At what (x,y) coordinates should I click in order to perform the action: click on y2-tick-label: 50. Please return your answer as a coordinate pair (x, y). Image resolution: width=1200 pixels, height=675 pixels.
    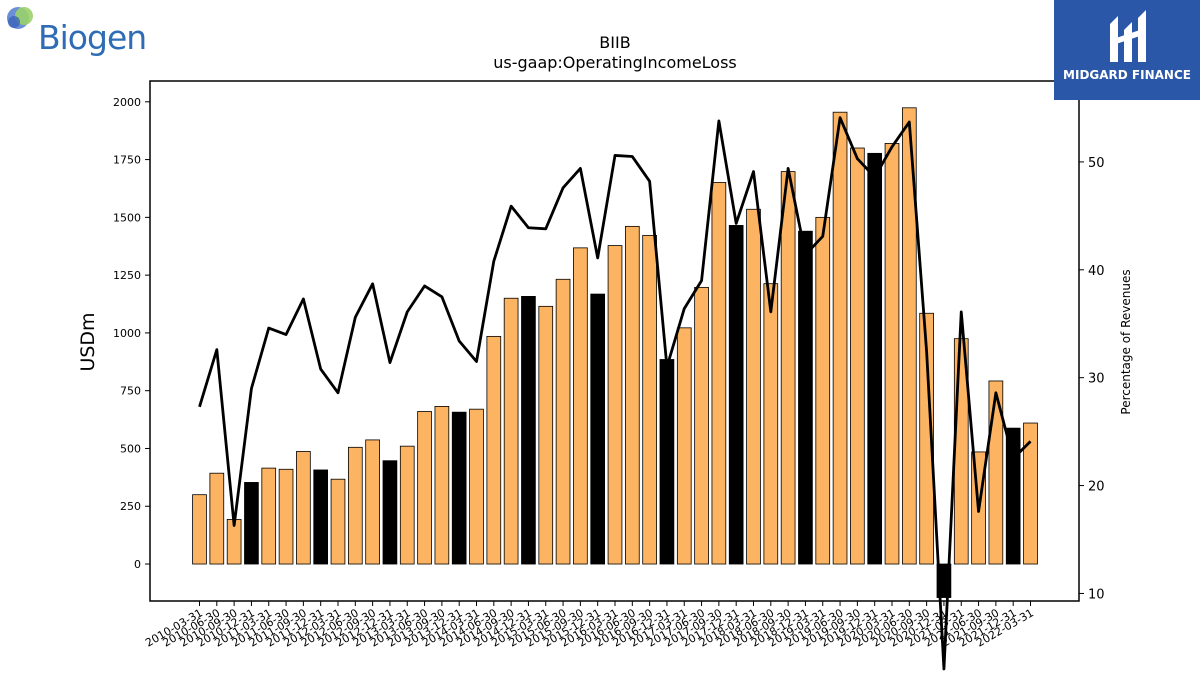
    Looking at the image, I should click on (1096, 163).